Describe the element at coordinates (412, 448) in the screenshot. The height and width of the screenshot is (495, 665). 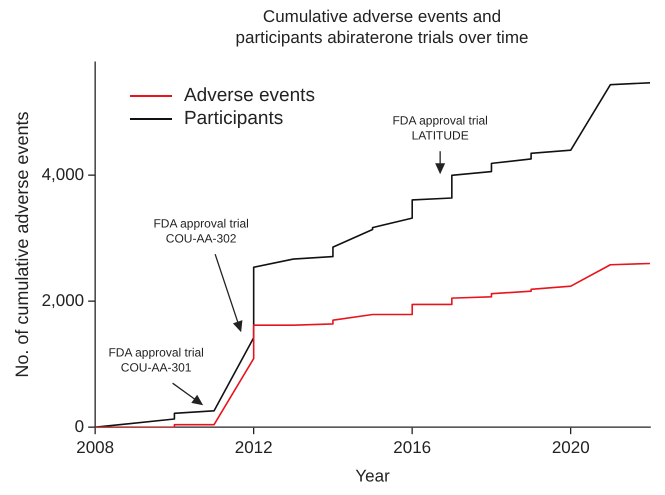
I see `x-tick-label: 2016` at that location.